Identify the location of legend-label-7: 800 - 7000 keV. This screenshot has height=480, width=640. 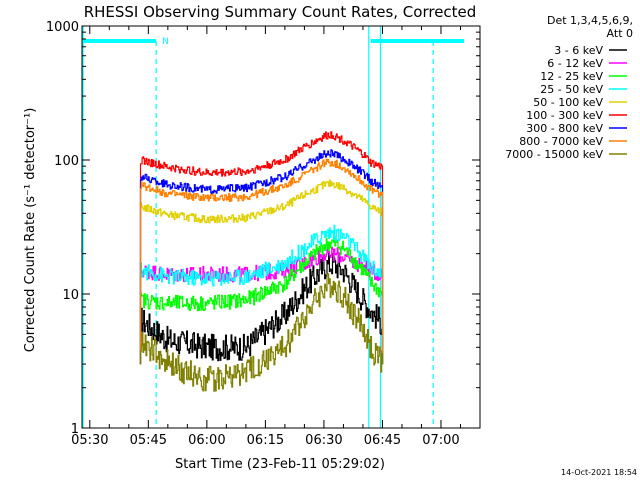
(561, 141).